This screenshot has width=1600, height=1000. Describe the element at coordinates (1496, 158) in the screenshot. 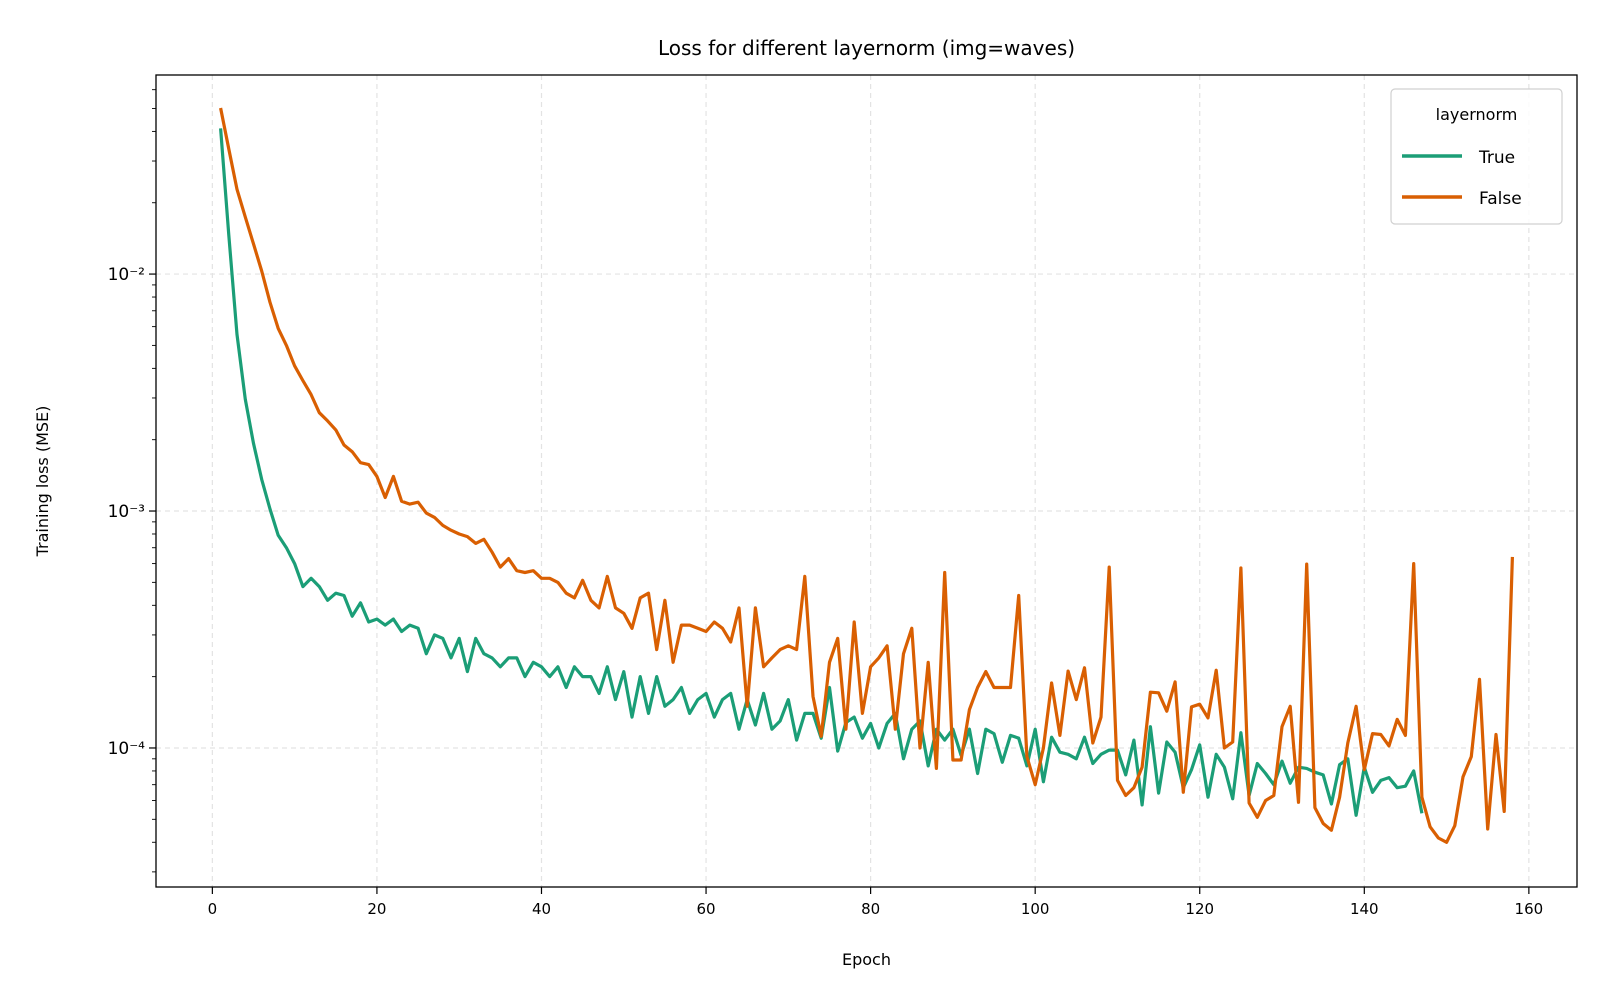

I see `legend-label-true: True` at that location.